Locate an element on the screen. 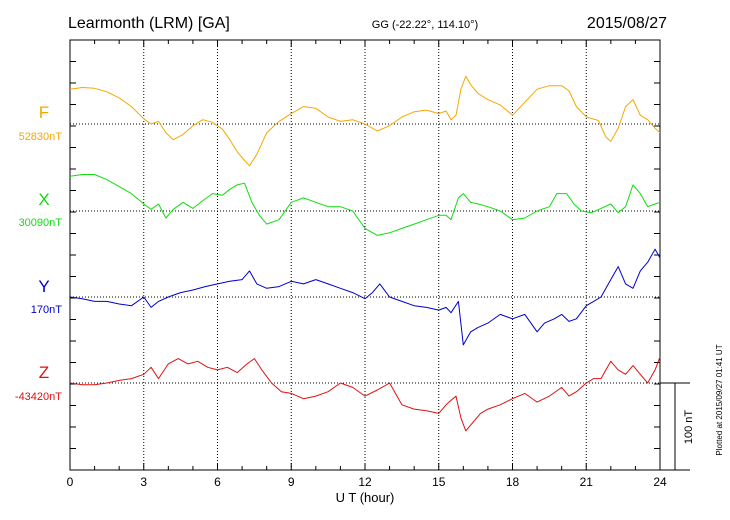 This screenshot has height=520, width=730. scale-bar-label: 100 nT is located at coordinates (689, 427).